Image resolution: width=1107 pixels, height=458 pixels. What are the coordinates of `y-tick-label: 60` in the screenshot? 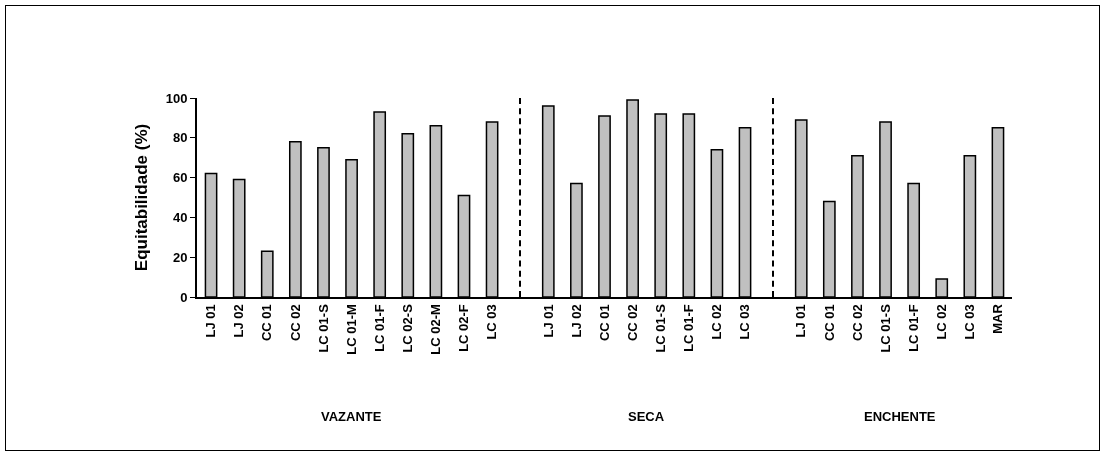 It's located at (180, 178).